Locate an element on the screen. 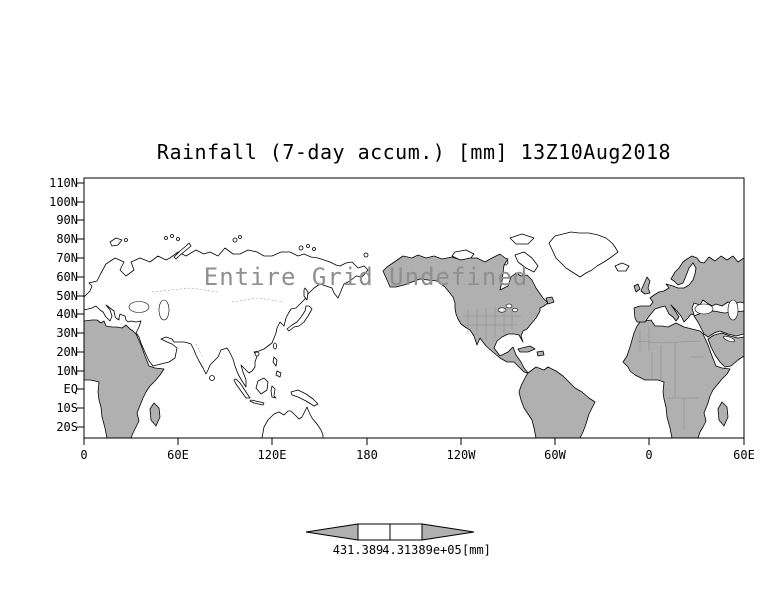 This screenshot has width=784, height=612. lat-tick-label: 20S is located at coordinates (67, 427).